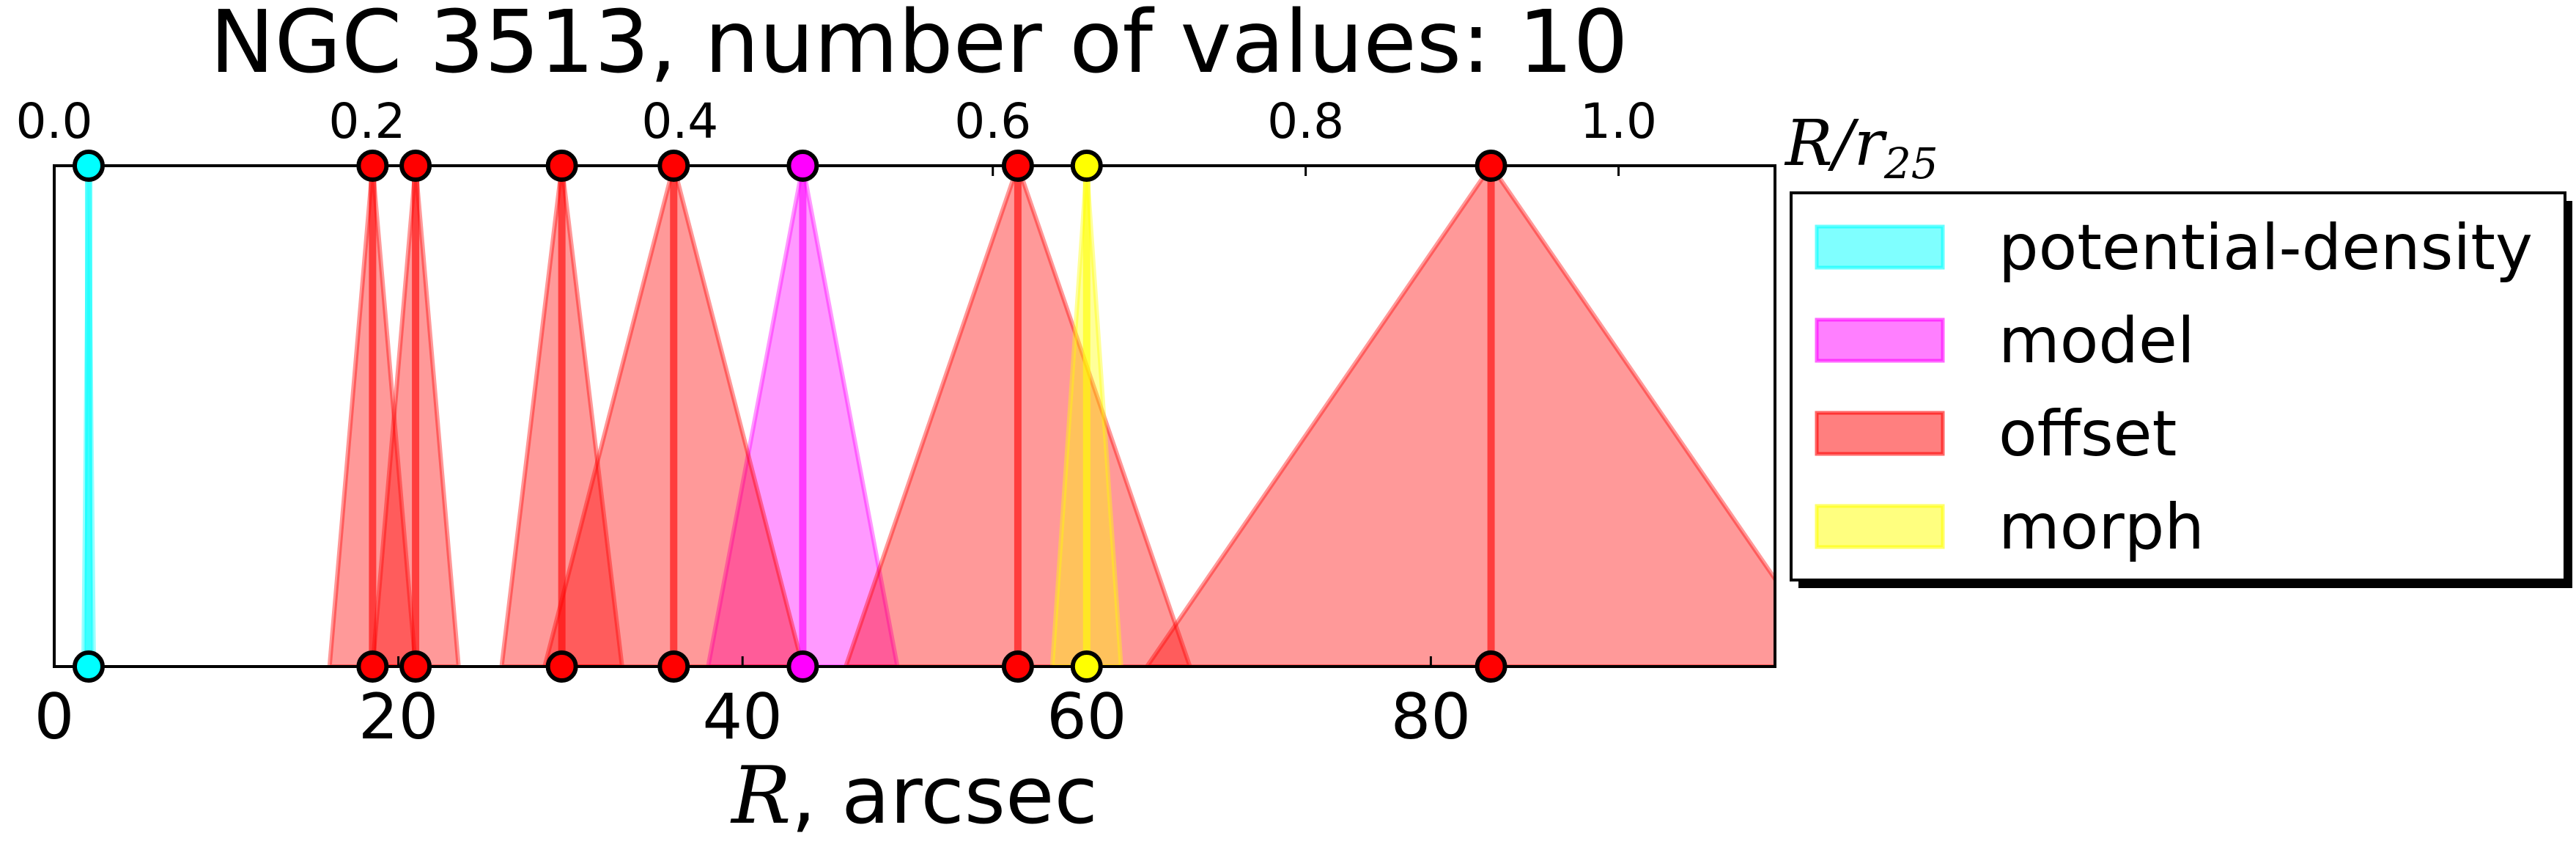 The height and width of the screenshot is (855, 2576). Describe the element at coordinates (673, 166) in the screenshot. I see `point-offset-3-top` at that location.